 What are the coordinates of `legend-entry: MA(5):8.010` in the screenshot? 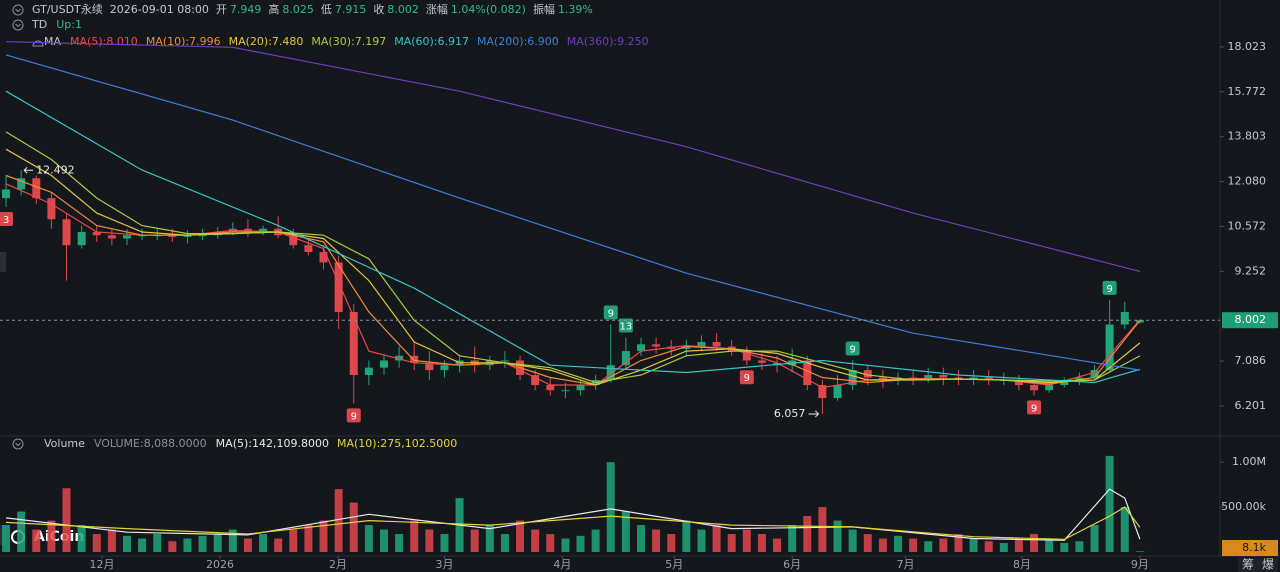 It's located at (104, 41).